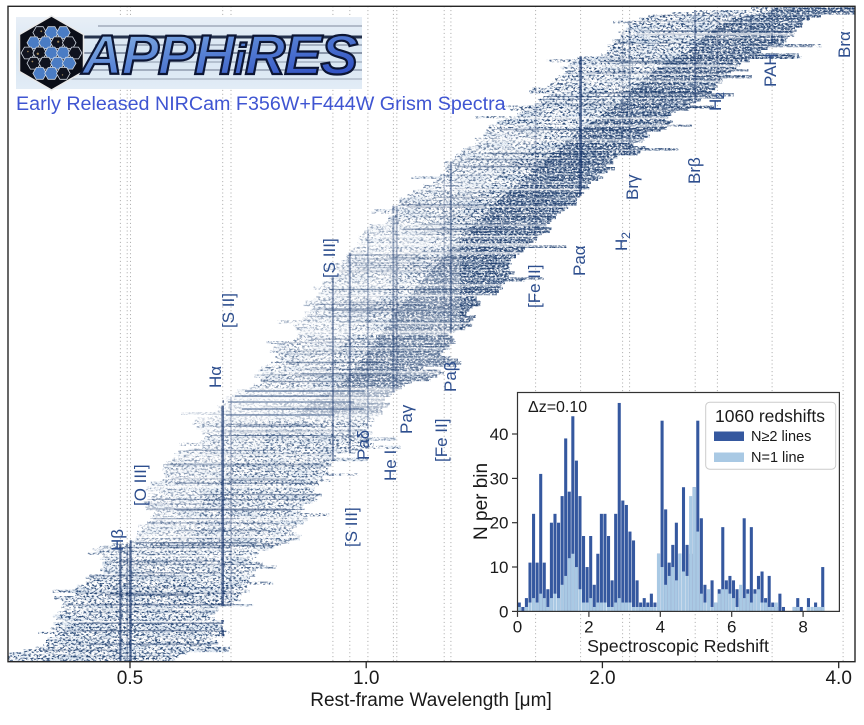 This screenshot has width=864, height=725. Describe the element at coordinates (219, 54) in the screenshot. I see `svg-text: APPHiRES` at that location.